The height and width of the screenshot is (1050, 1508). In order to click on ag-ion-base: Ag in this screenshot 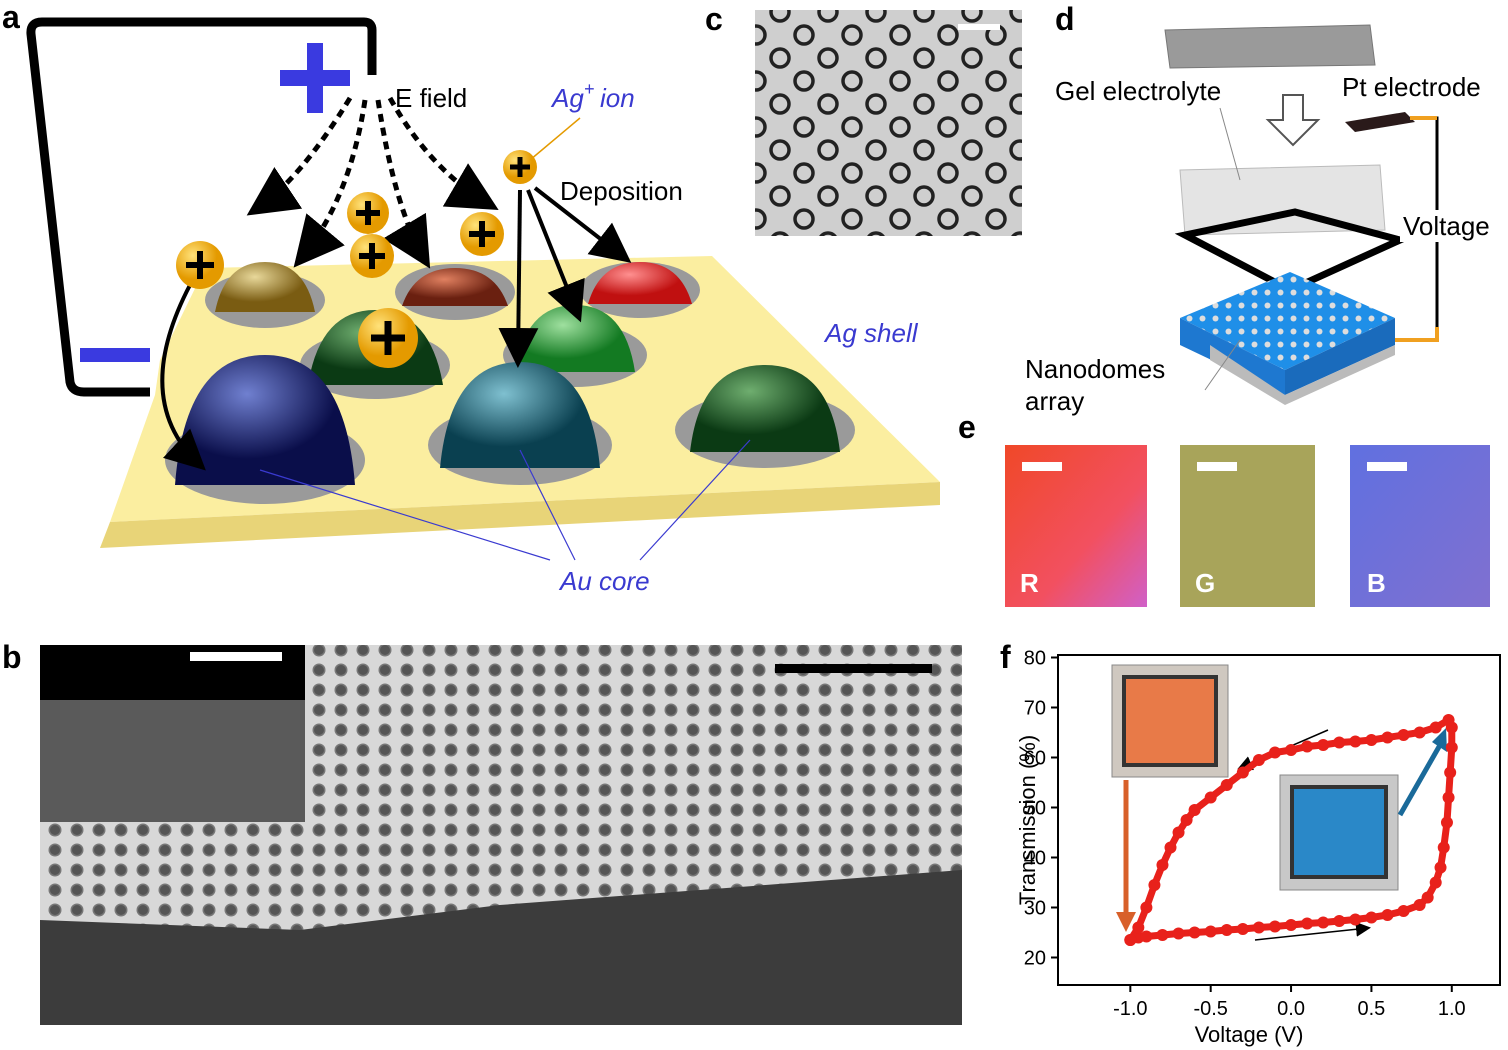, I will do `click(567, 98)`.